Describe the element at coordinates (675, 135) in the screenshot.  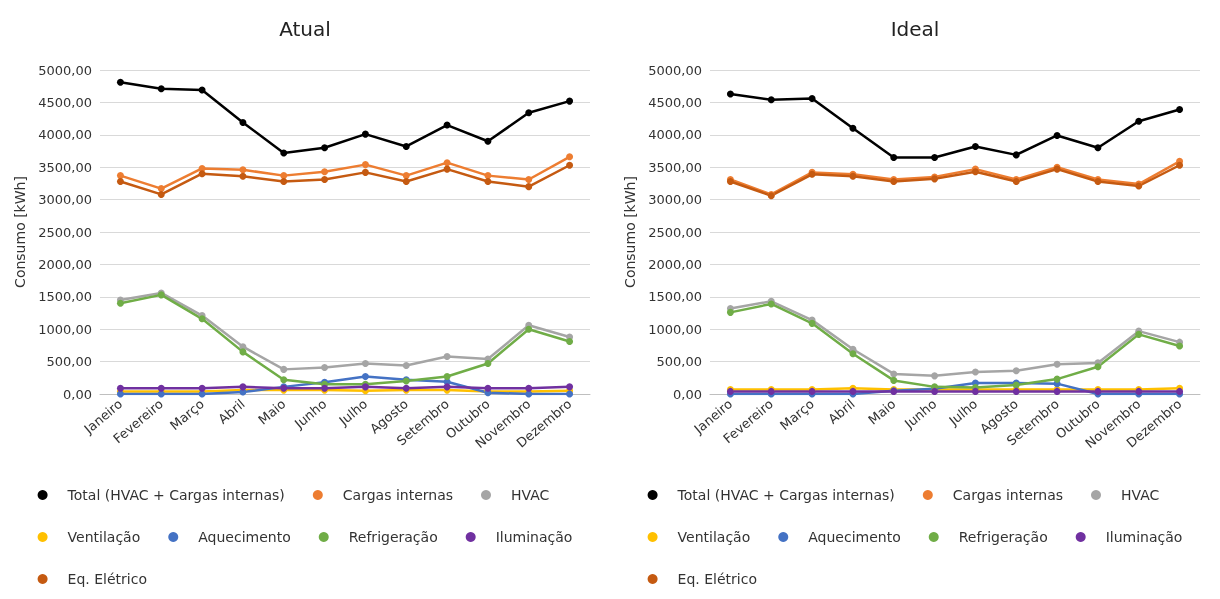
I see `y-tick-label: 4000,00` at that location.